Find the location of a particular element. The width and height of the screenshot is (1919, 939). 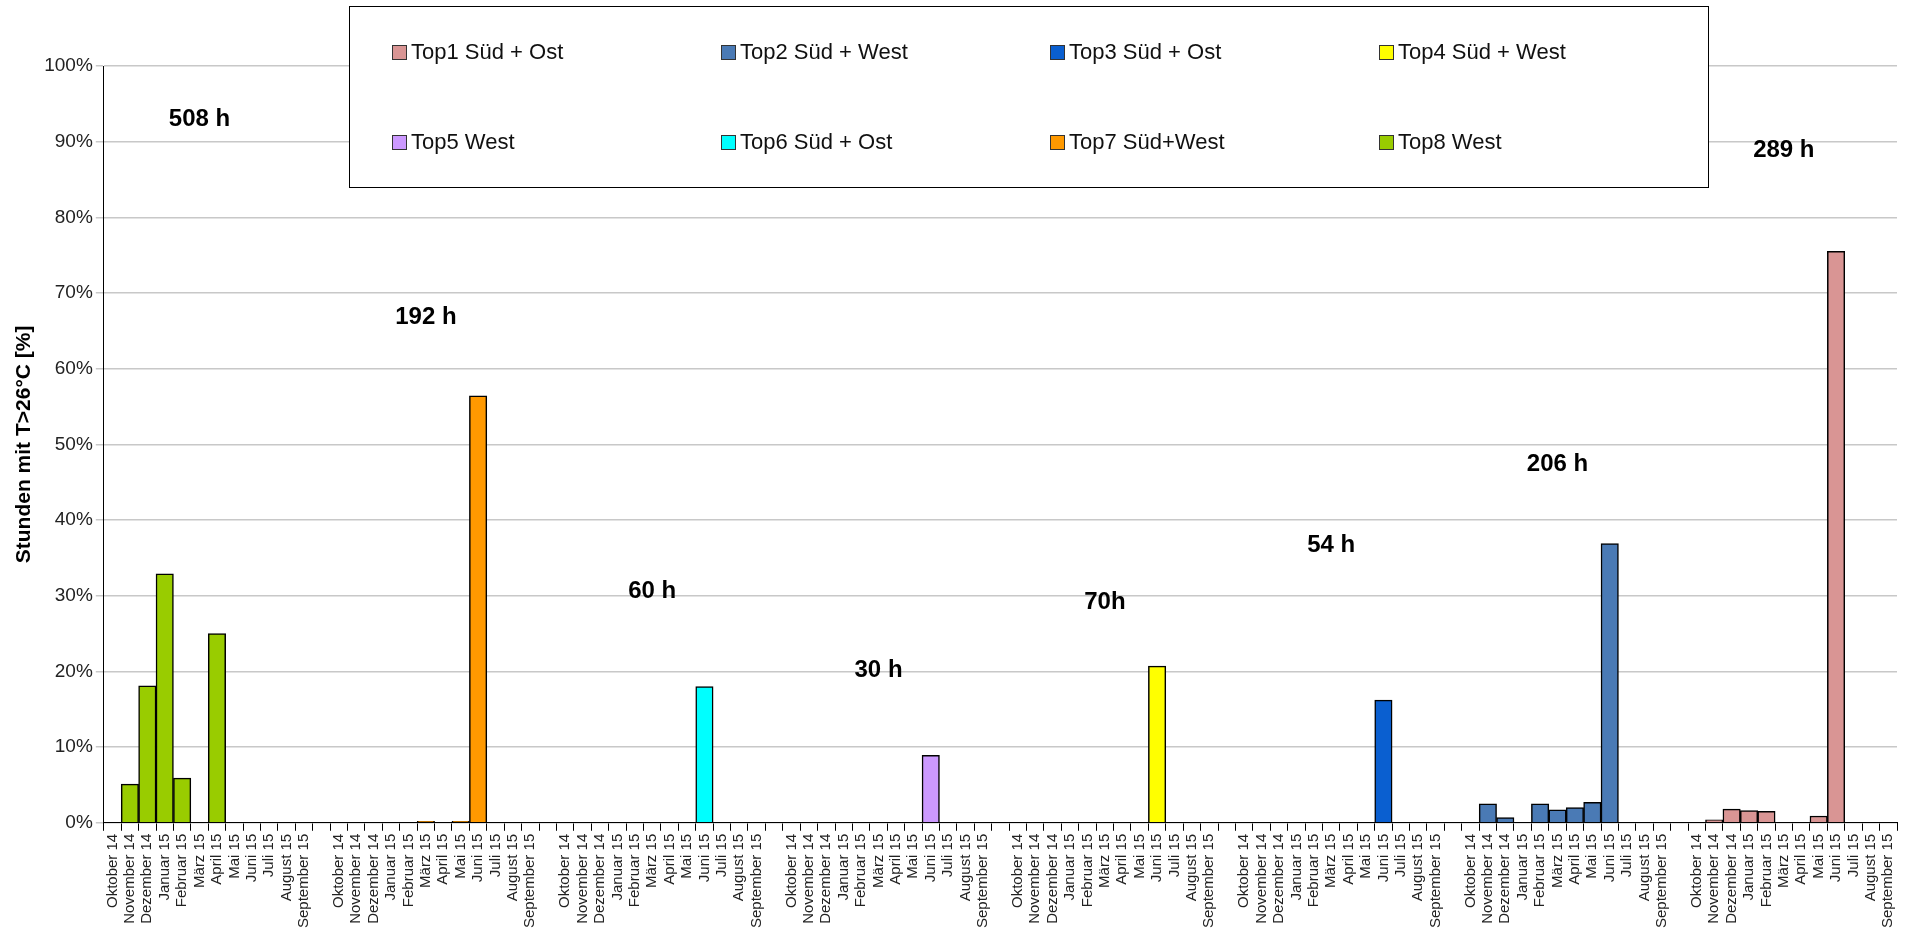

y-tick-label: 30% is located at coordinates (73, 594).